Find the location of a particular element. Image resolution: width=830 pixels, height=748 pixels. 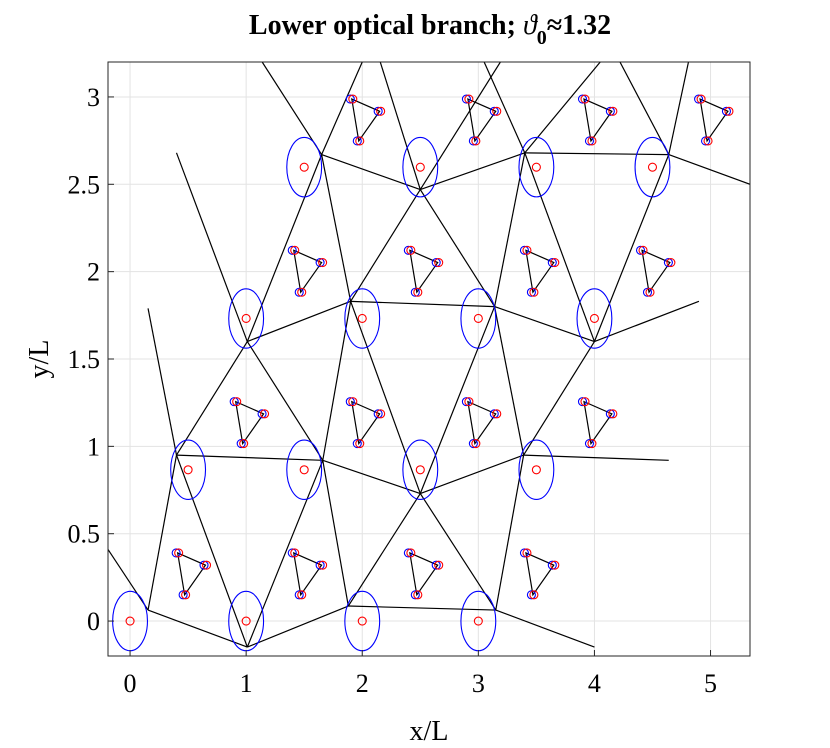

title-subscript: 0 is located at coordinates (542, 38).